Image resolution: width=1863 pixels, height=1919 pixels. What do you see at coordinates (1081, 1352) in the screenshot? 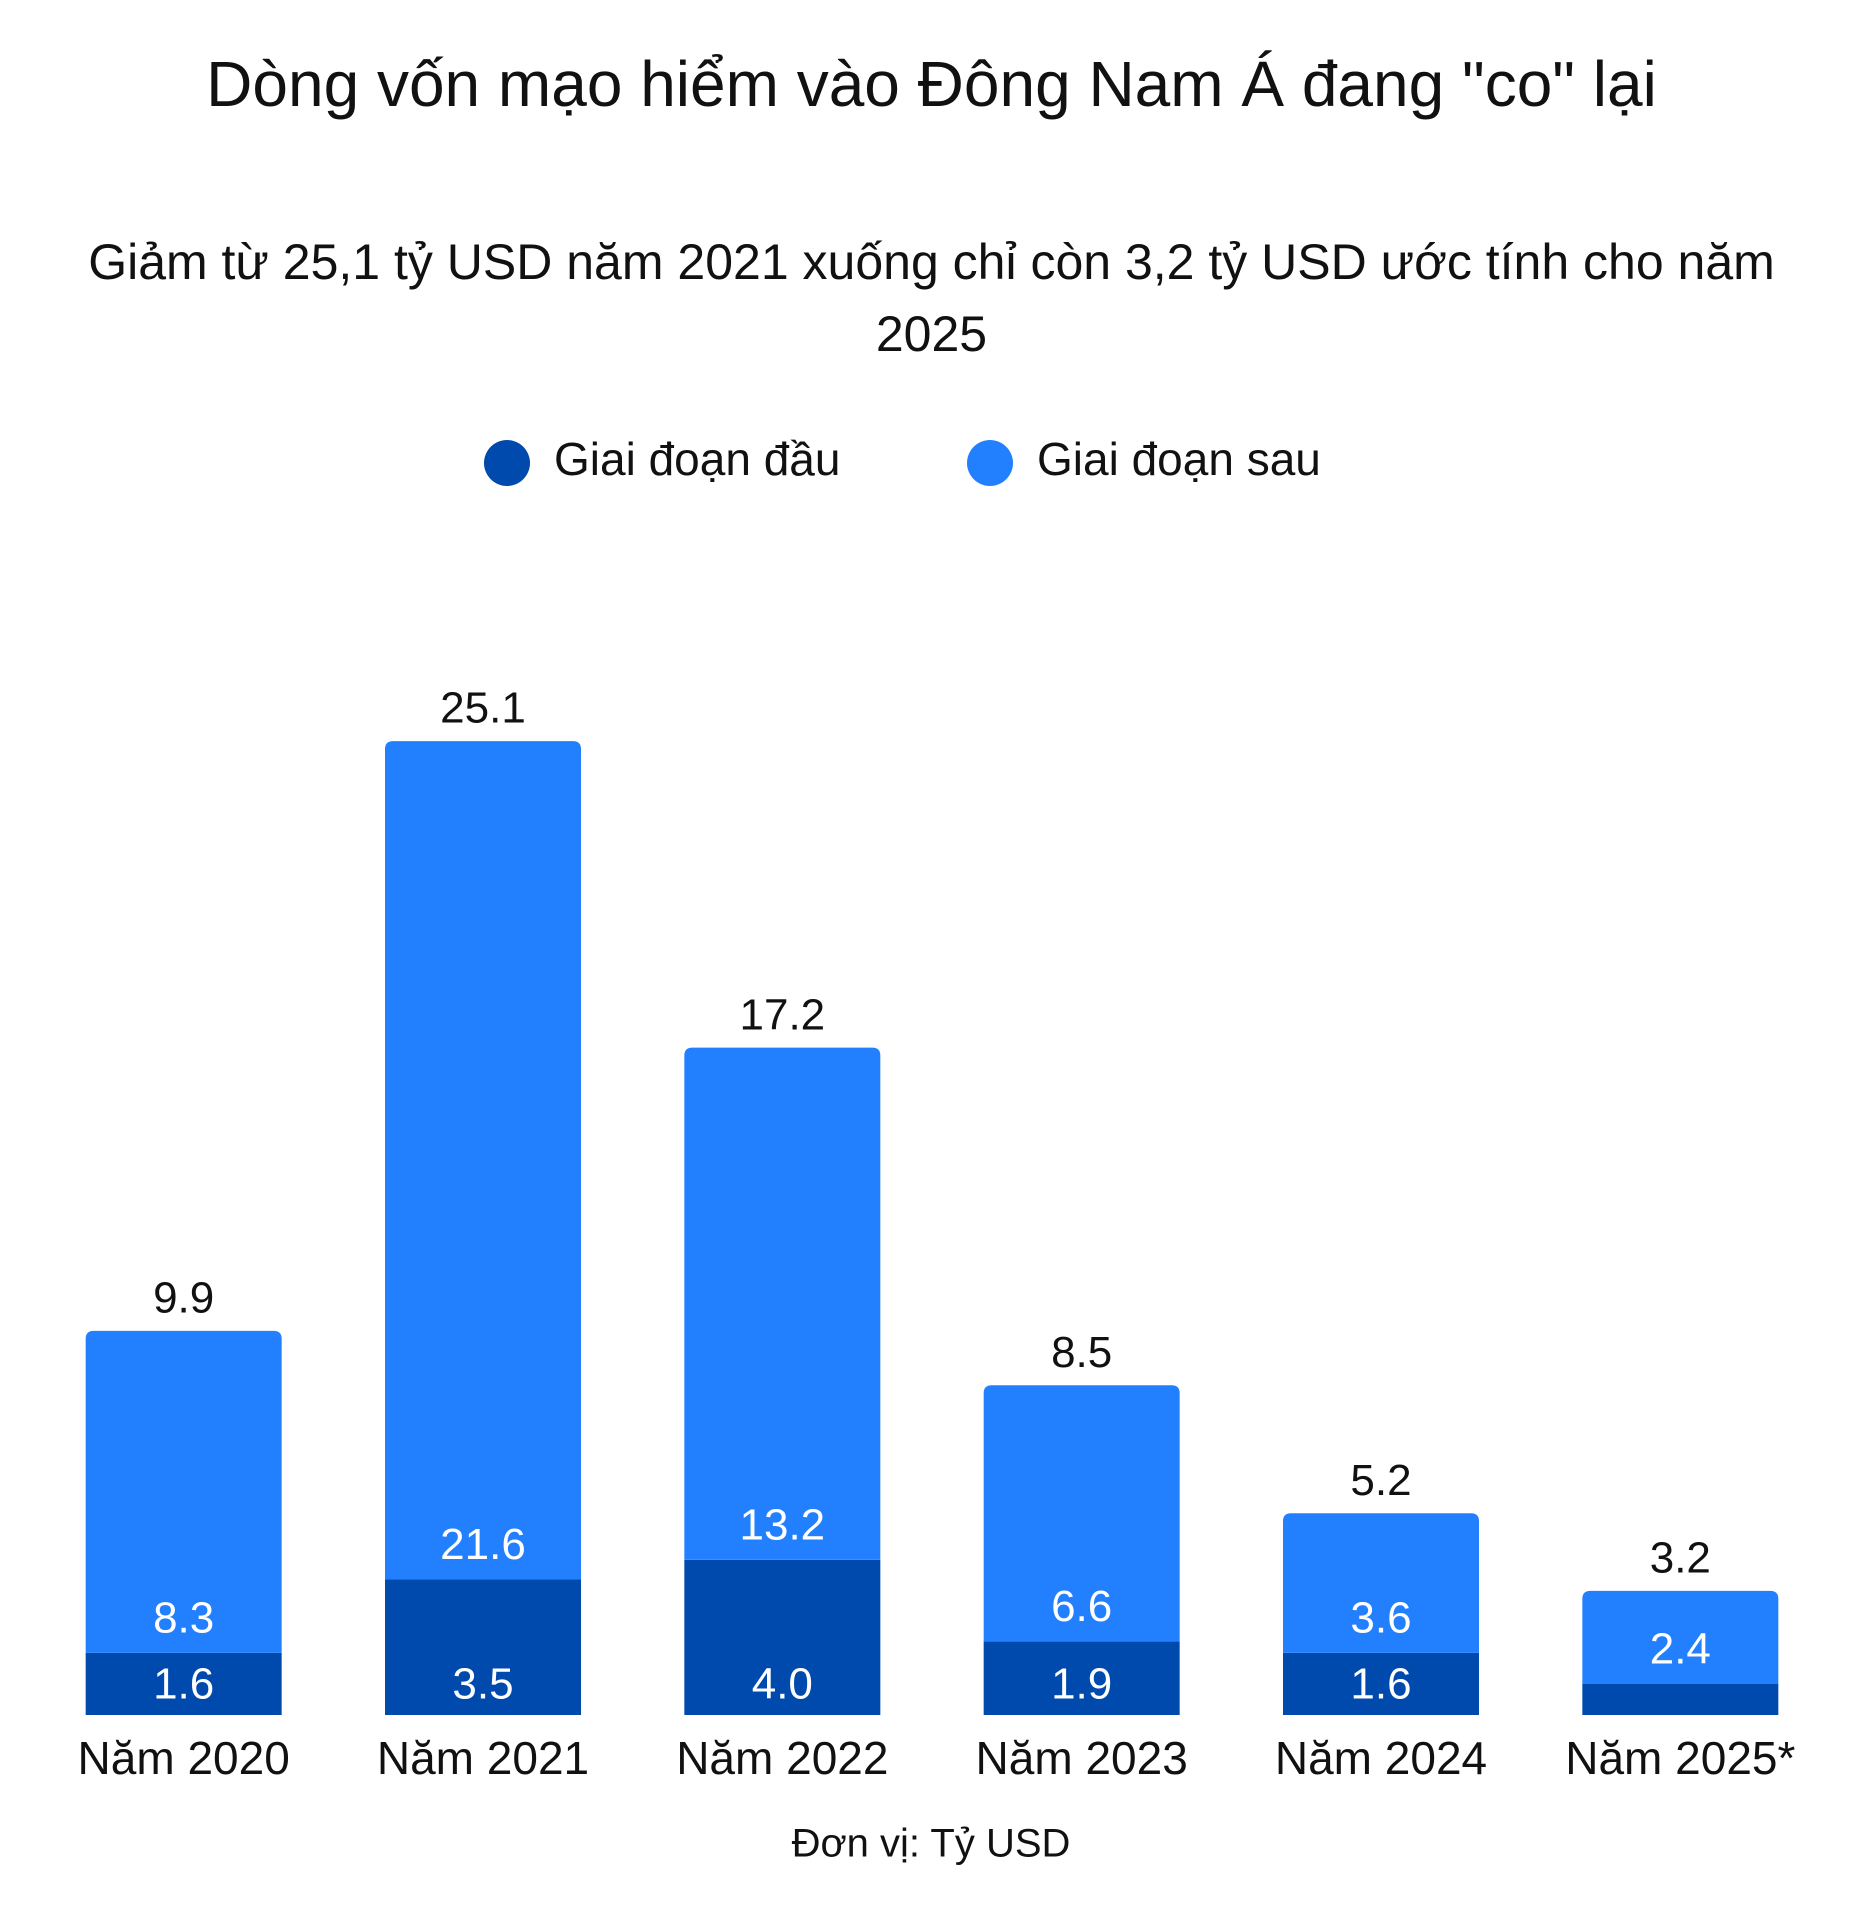
I see `total-label: 8.5` at bounding box center [1081, 1352].